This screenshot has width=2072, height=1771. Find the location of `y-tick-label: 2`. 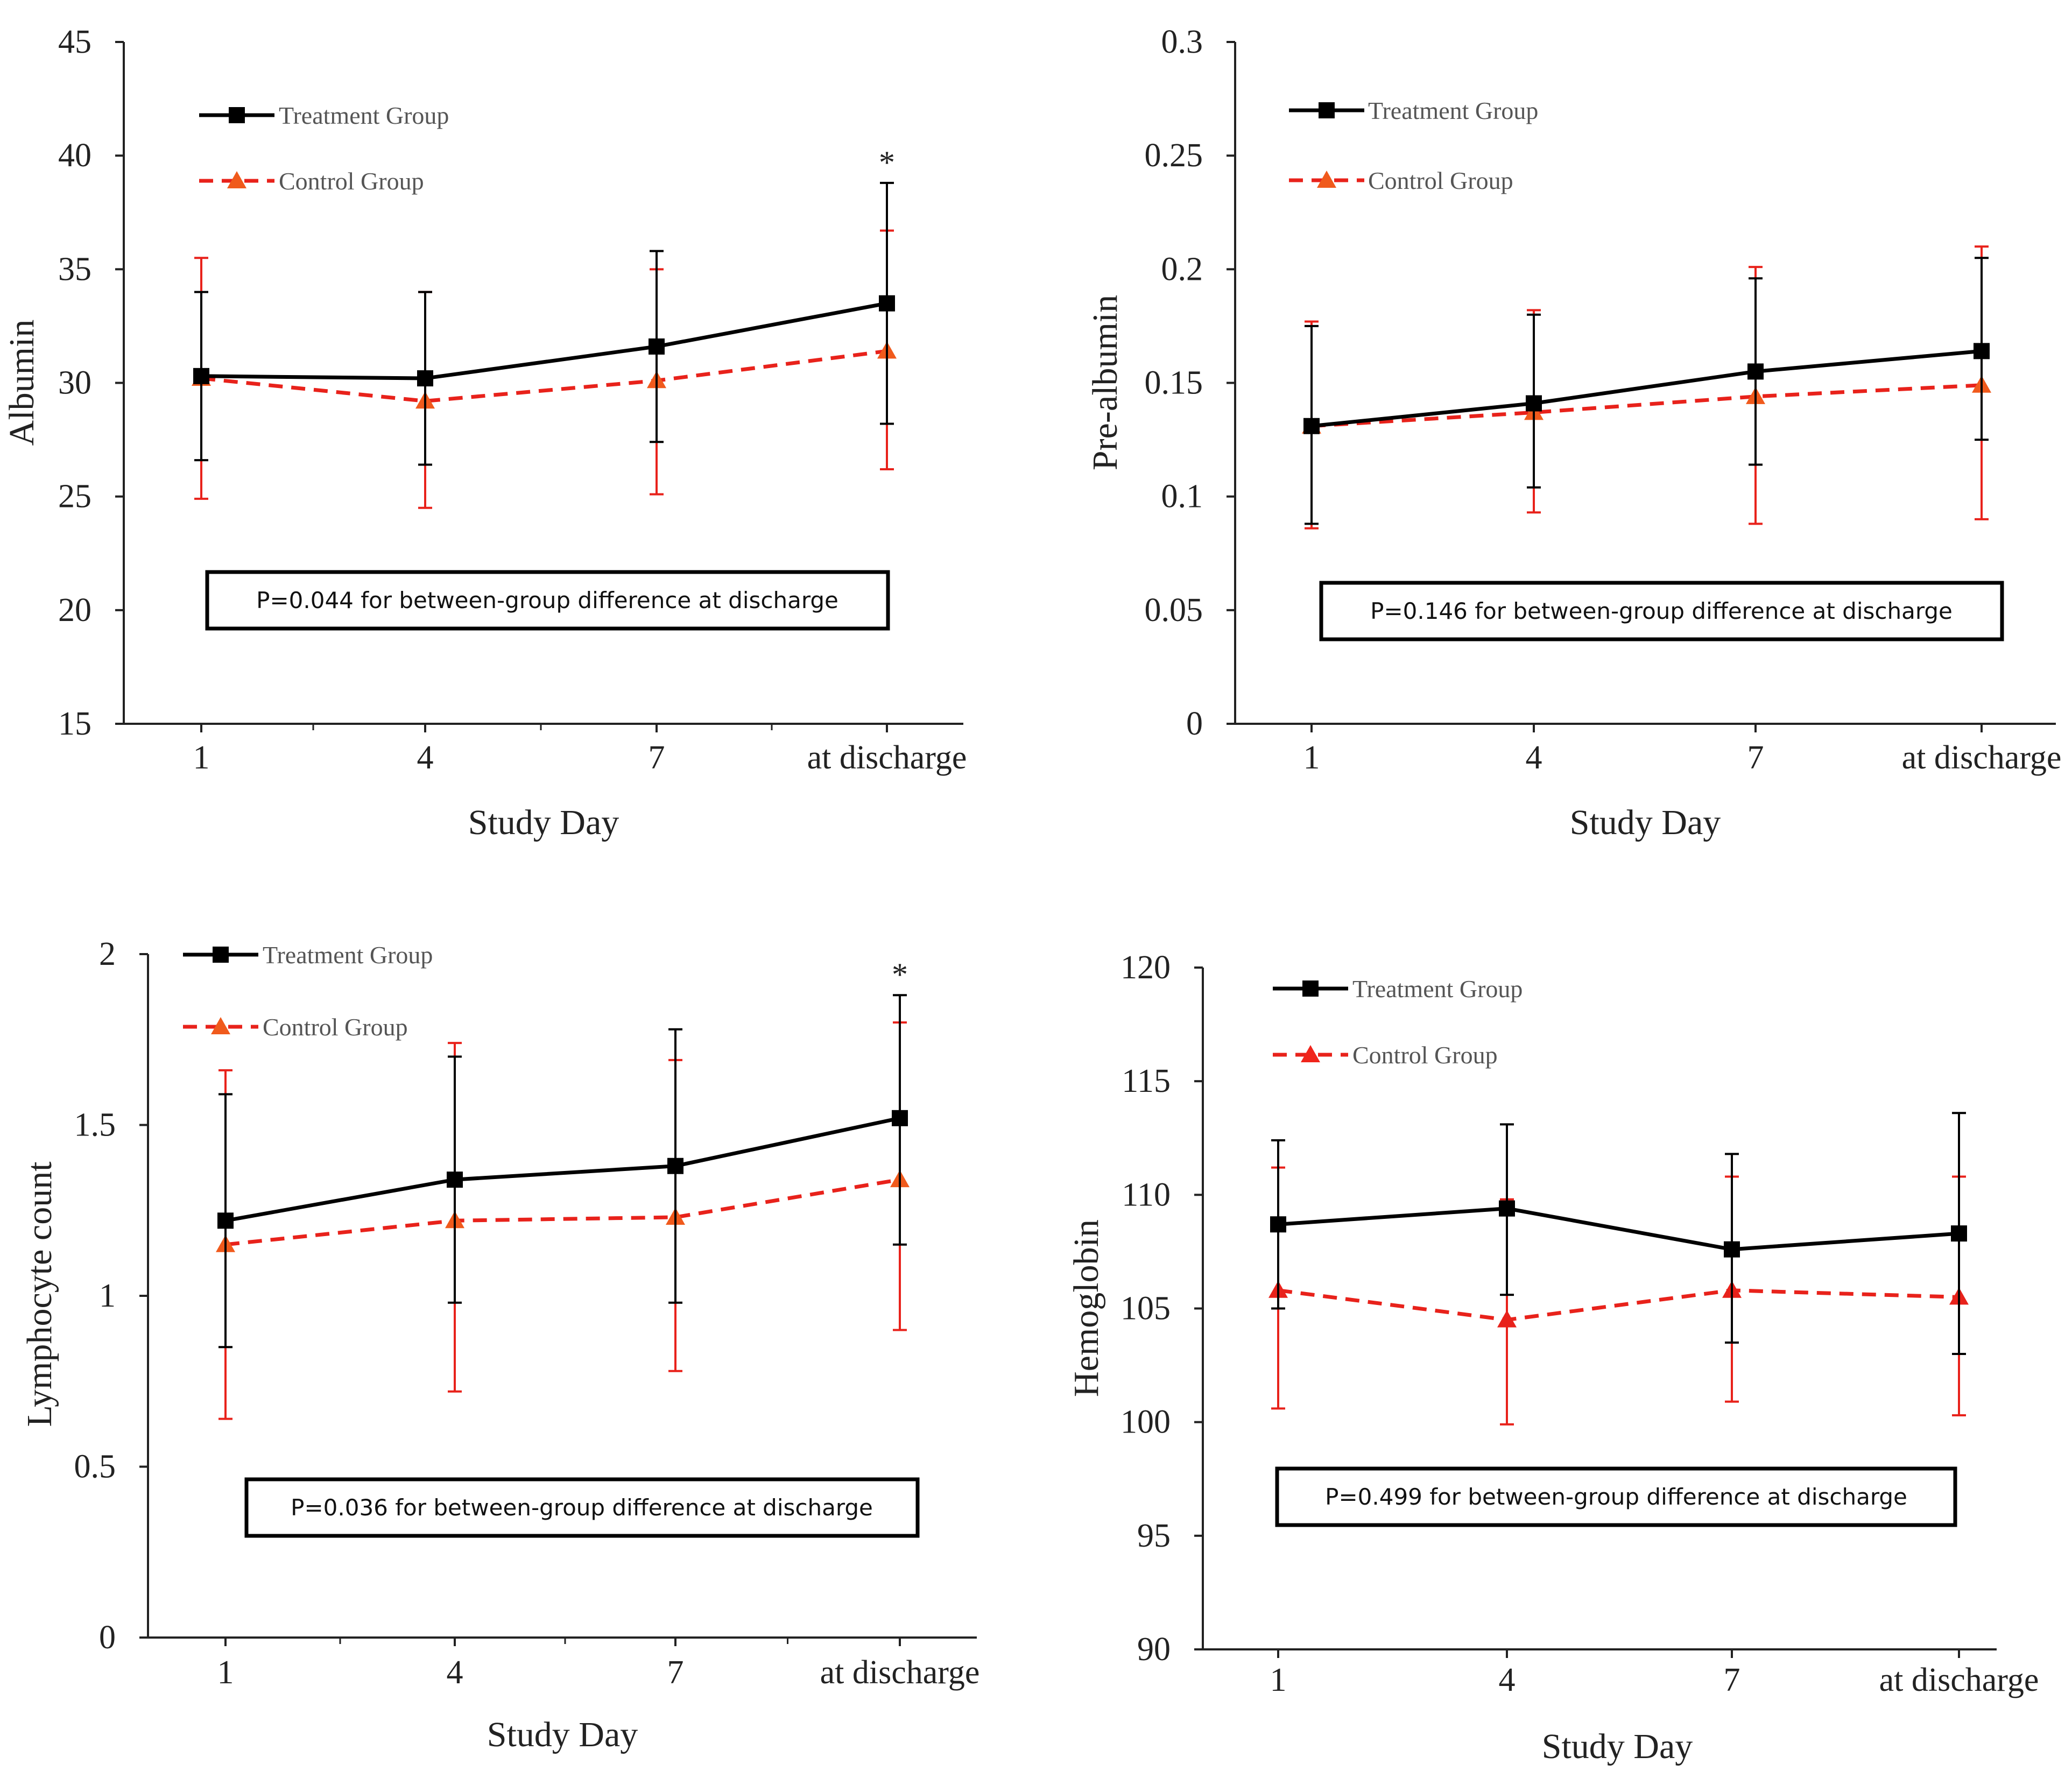

y-tick-label: 2 is located at coordinates (107, 954).